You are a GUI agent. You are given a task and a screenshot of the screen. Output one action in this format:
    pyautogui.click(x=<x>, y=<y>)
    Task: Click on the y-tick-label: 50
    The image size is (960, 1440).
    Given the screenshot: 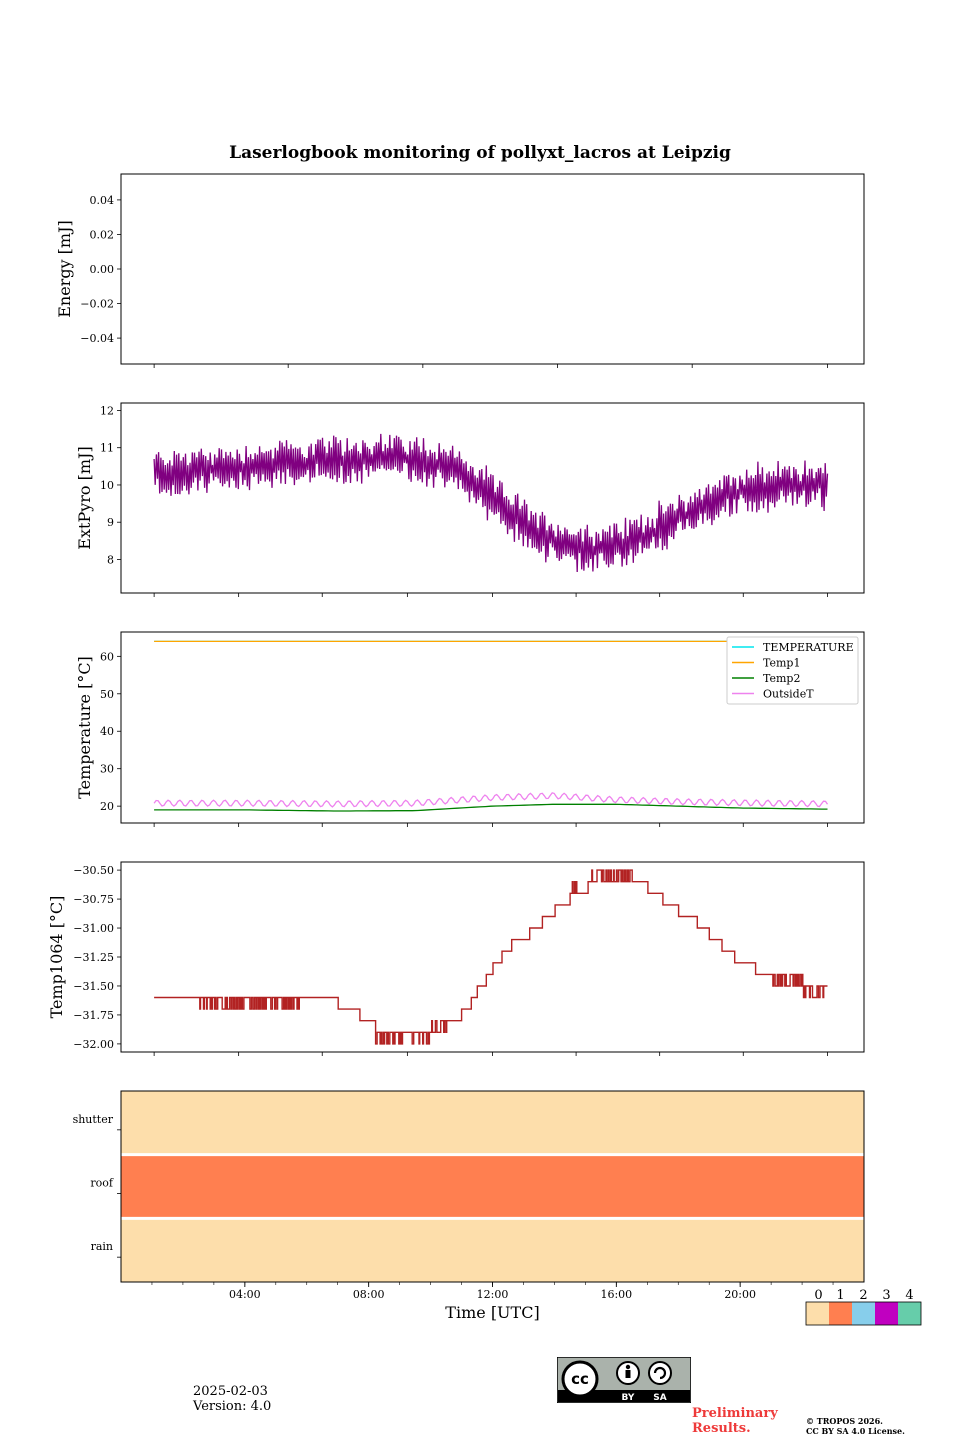 What is the action you would take?
    pyautogui.click(x=107, y=694)
    